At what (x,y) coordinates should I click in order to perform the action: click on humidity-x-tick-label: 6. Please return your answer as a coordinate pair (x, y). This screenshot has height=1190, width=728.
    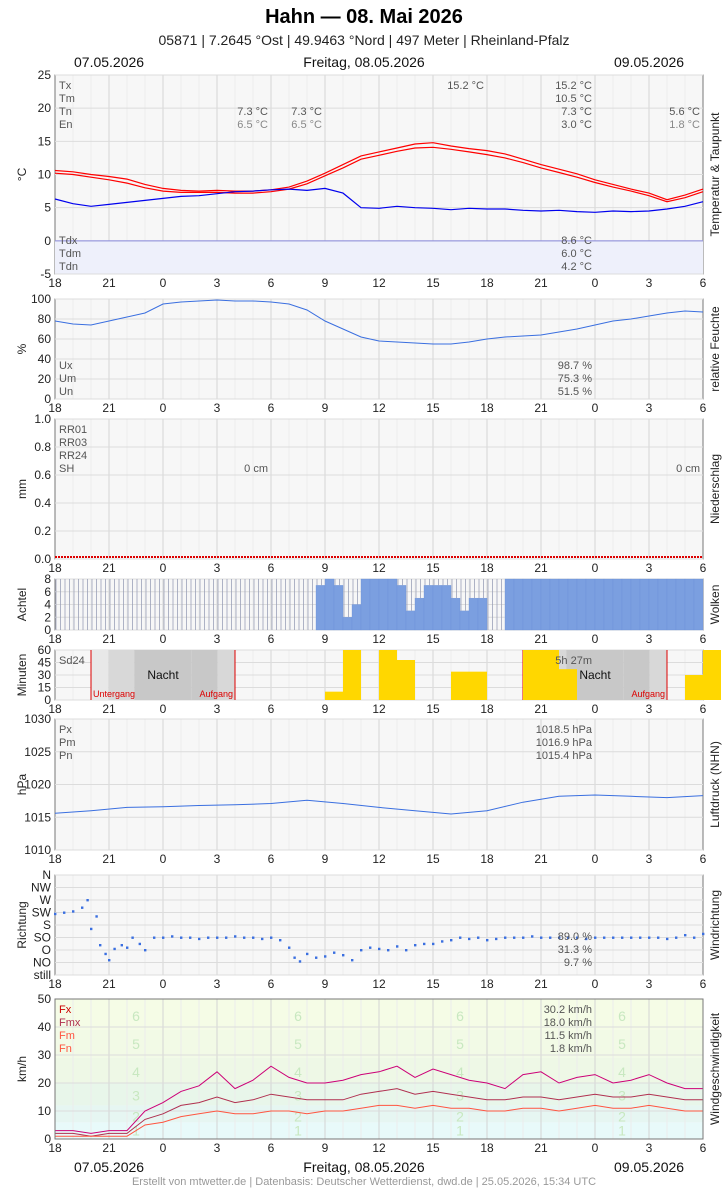
    Looking at the image, I should click on (271, 408).